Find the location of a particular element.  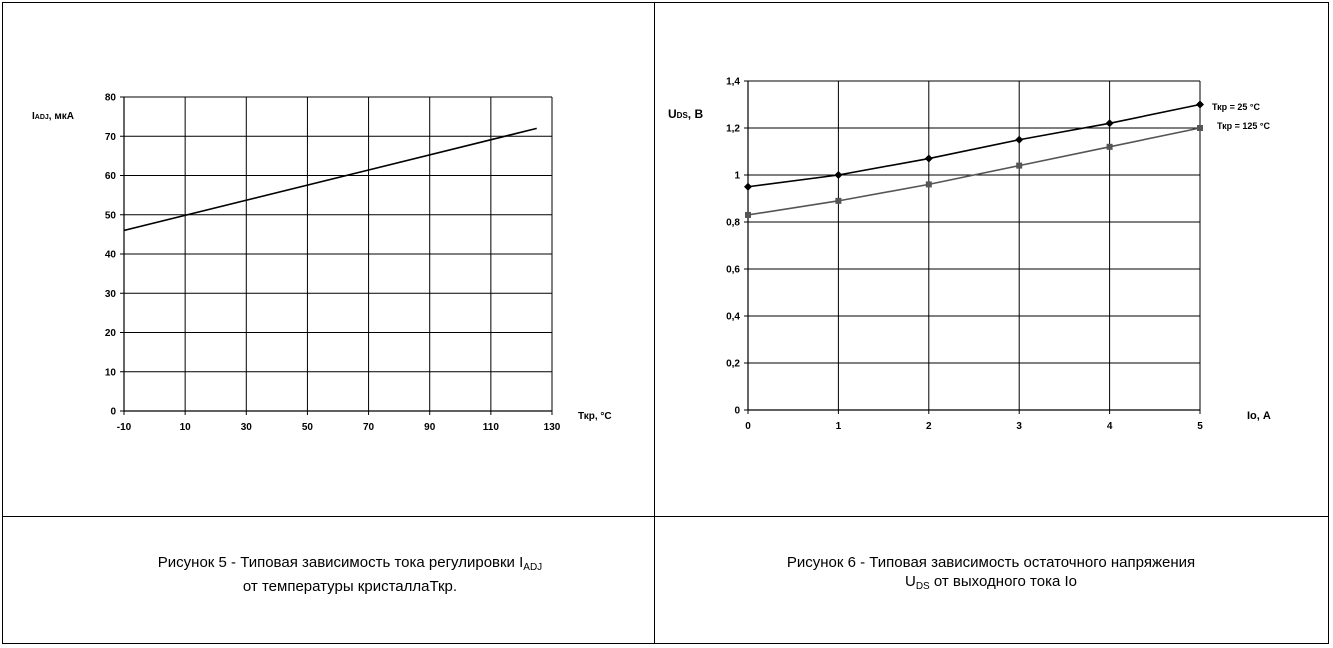

chart2-series-1-label: Ткр = 25 °С is located at coordinates (1236, 107).